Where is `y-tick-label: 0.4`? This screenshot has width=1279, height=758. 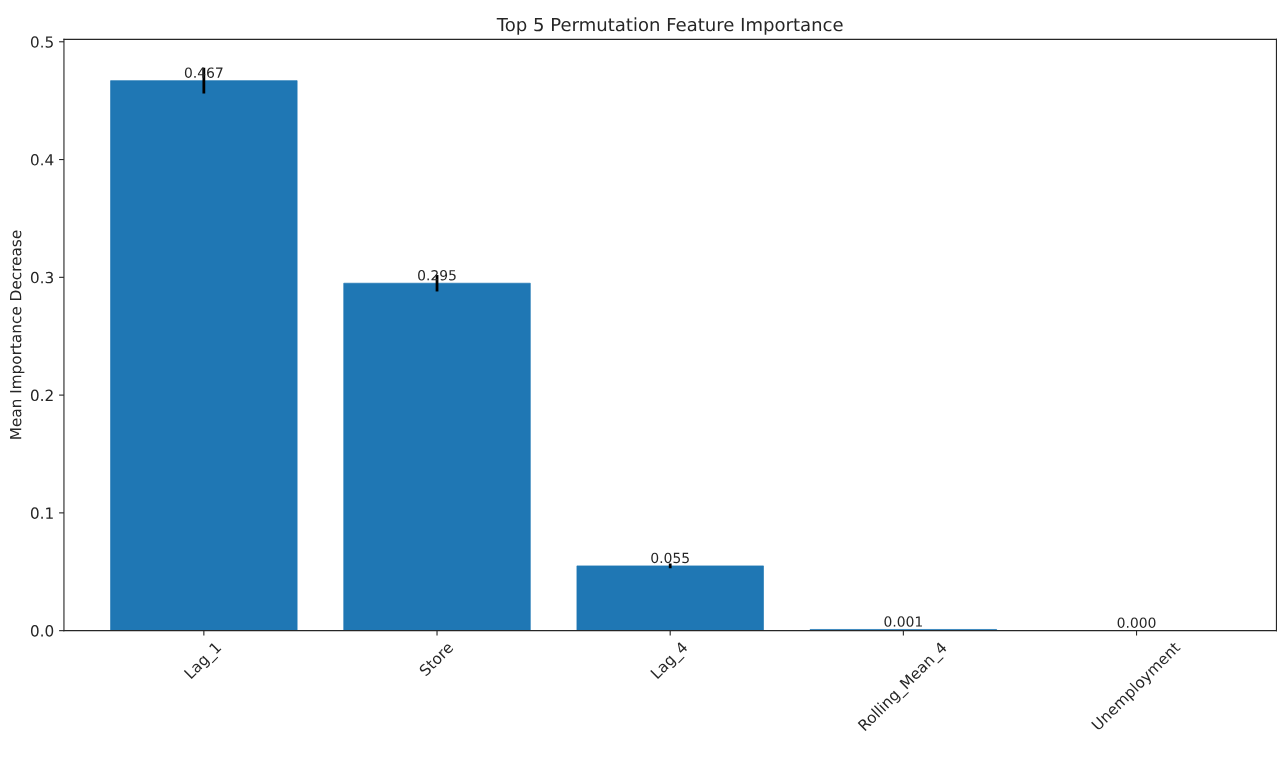
y-tick-label: 0.4 is located at coordinates (42, 160).